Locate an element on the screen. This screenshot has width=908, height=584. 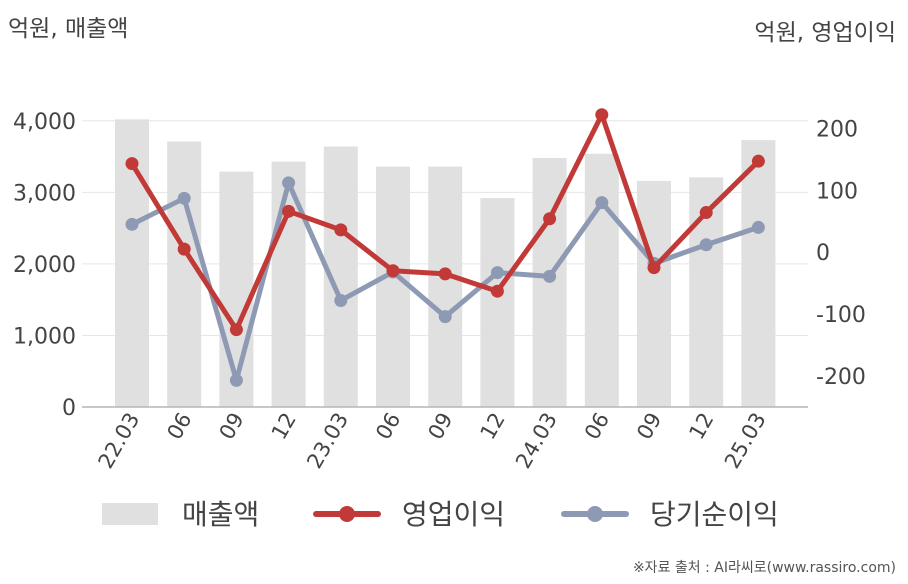
legend-label: 영업이익 is located at coordinates (453, 514).